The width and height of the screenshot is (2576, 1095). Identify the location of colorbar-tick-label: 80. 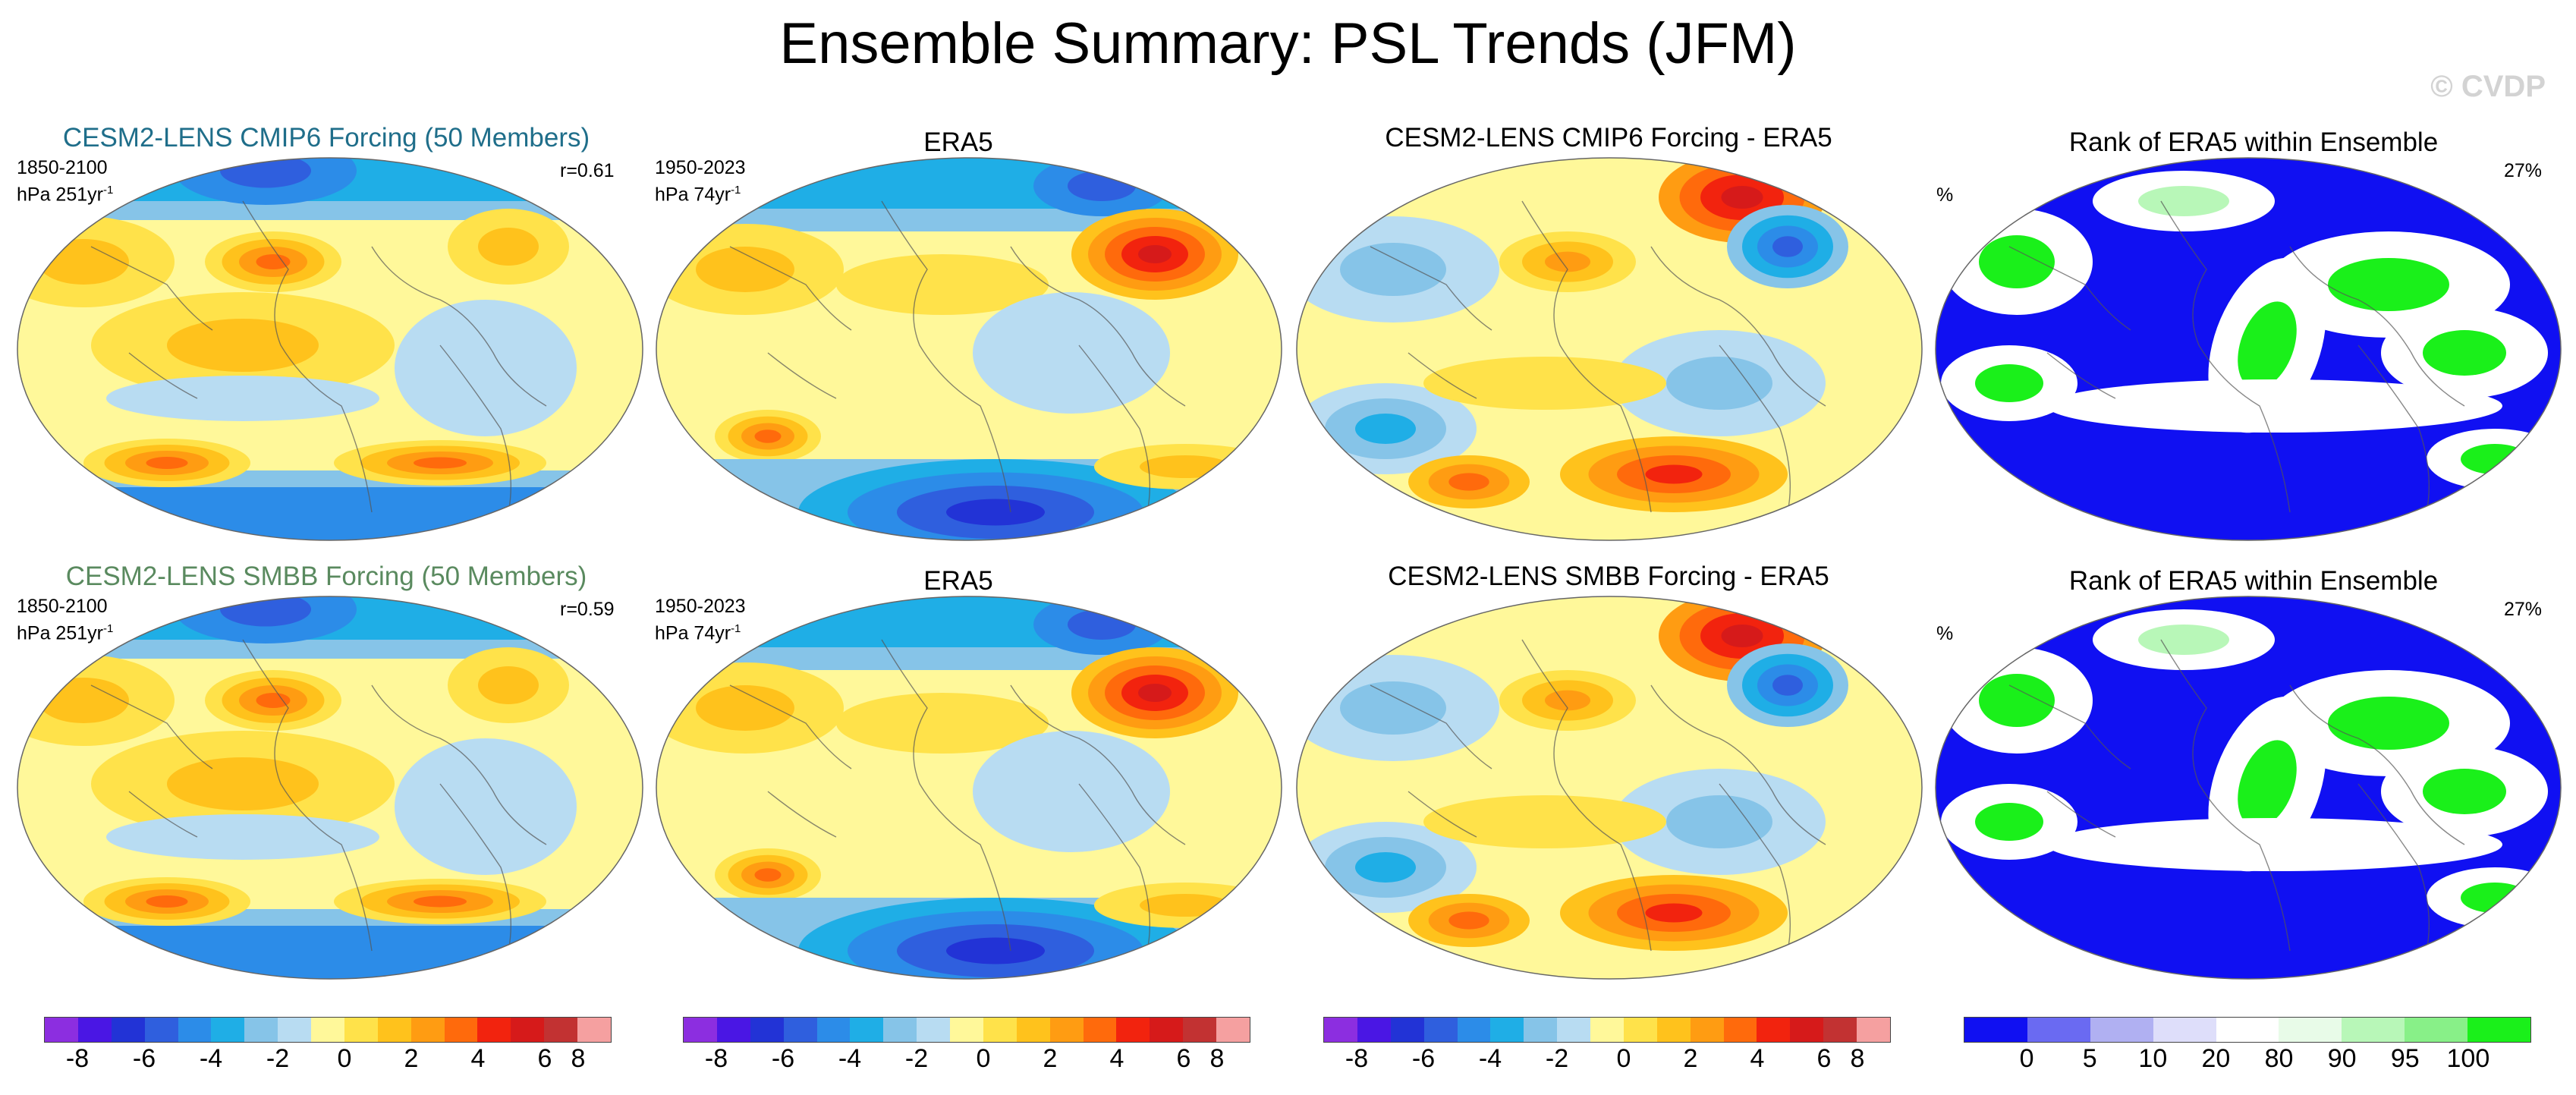
(2279, 1058).